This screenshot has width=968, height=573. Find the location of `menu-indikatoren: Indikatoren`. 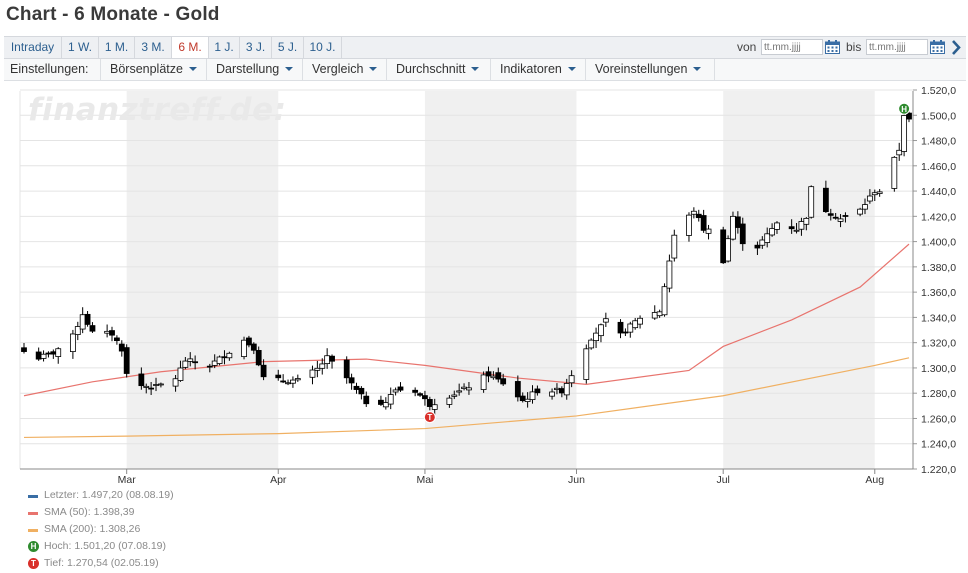

menu-indikatoren: Indikatoren is located at coordinates (537, 69).